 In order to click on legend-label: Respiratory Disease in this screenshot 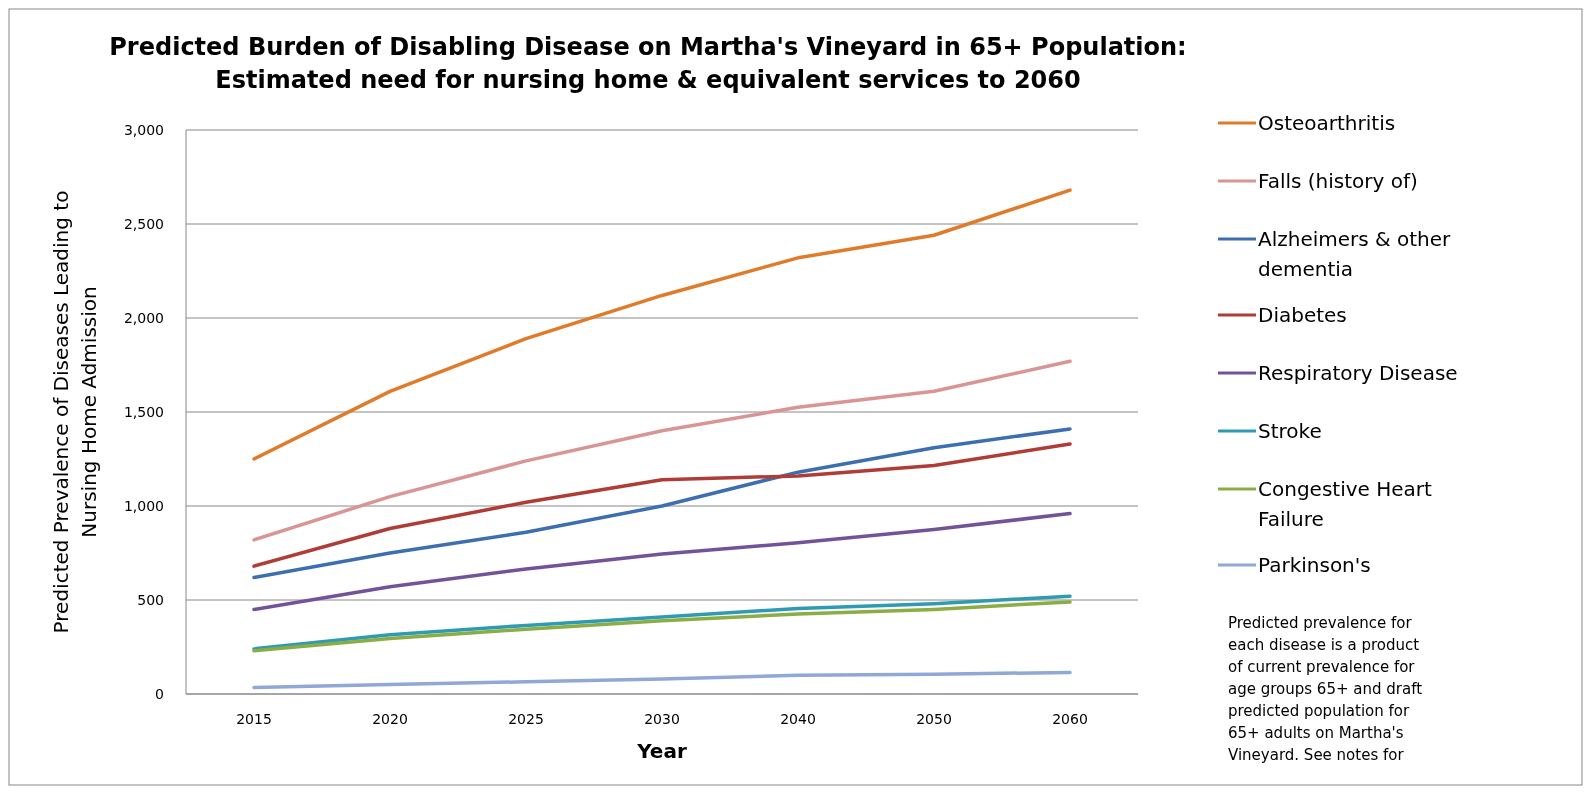, I will do `click(1358, 373)`.